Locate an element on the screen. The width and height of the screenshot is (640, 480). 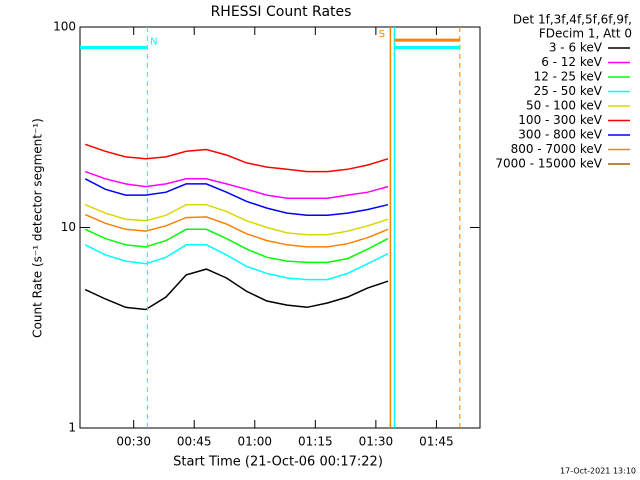
x-tick-label: 01:45 is located at coordinates (436, 442).